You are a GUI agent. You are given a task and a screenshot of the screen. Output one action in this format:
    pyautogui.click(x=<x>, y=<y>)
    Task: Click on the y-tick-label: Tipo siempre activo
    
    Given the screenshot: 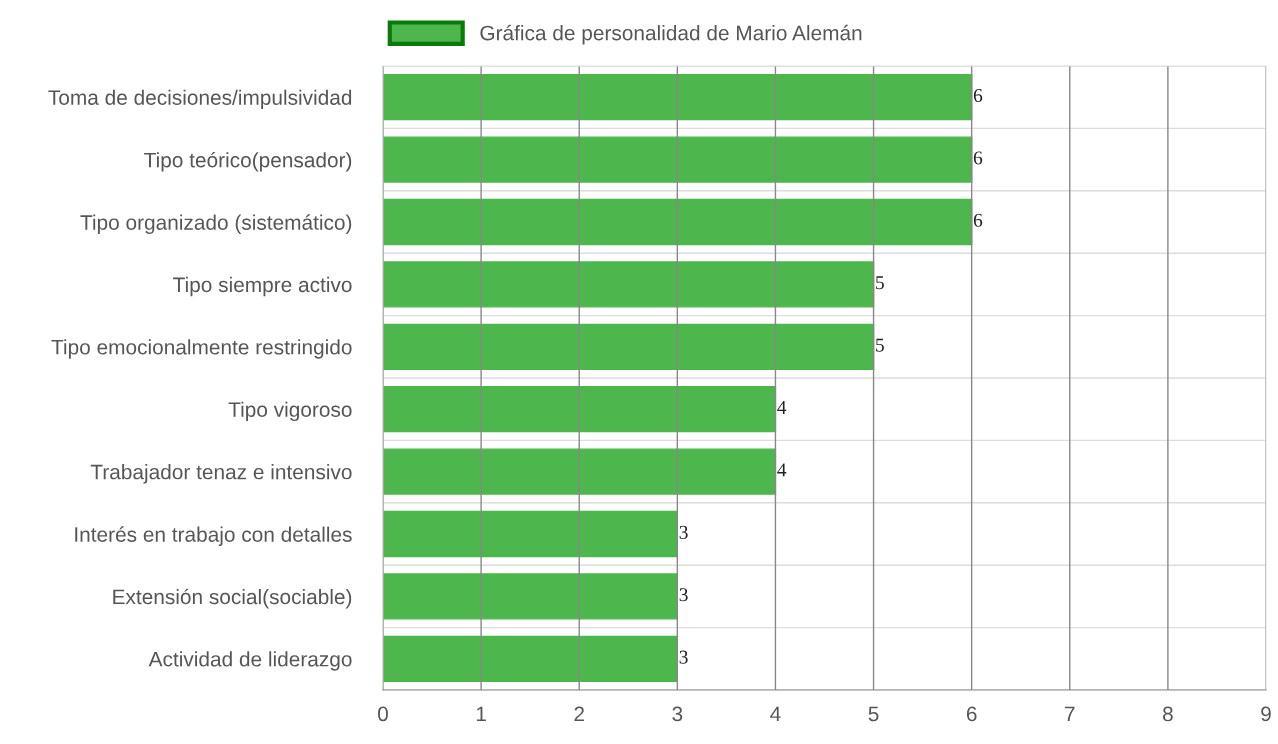 What is the action you would take?
    pyautogui.click(x=262, y=286)
    